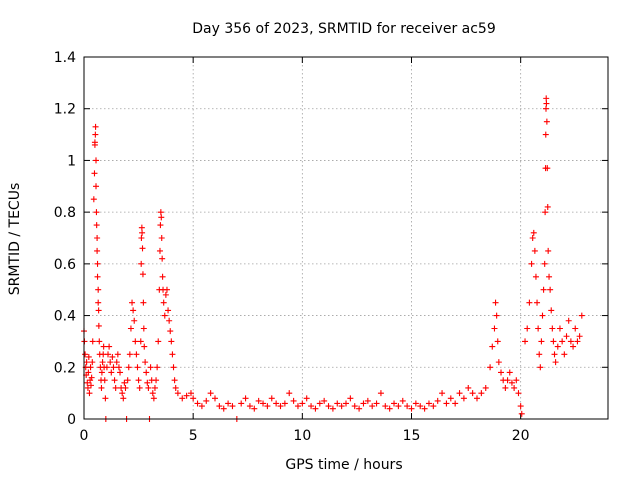 This screenshot has width=640, height=480. I want to click on y-tick-label: 0.6, so click(65, 265).